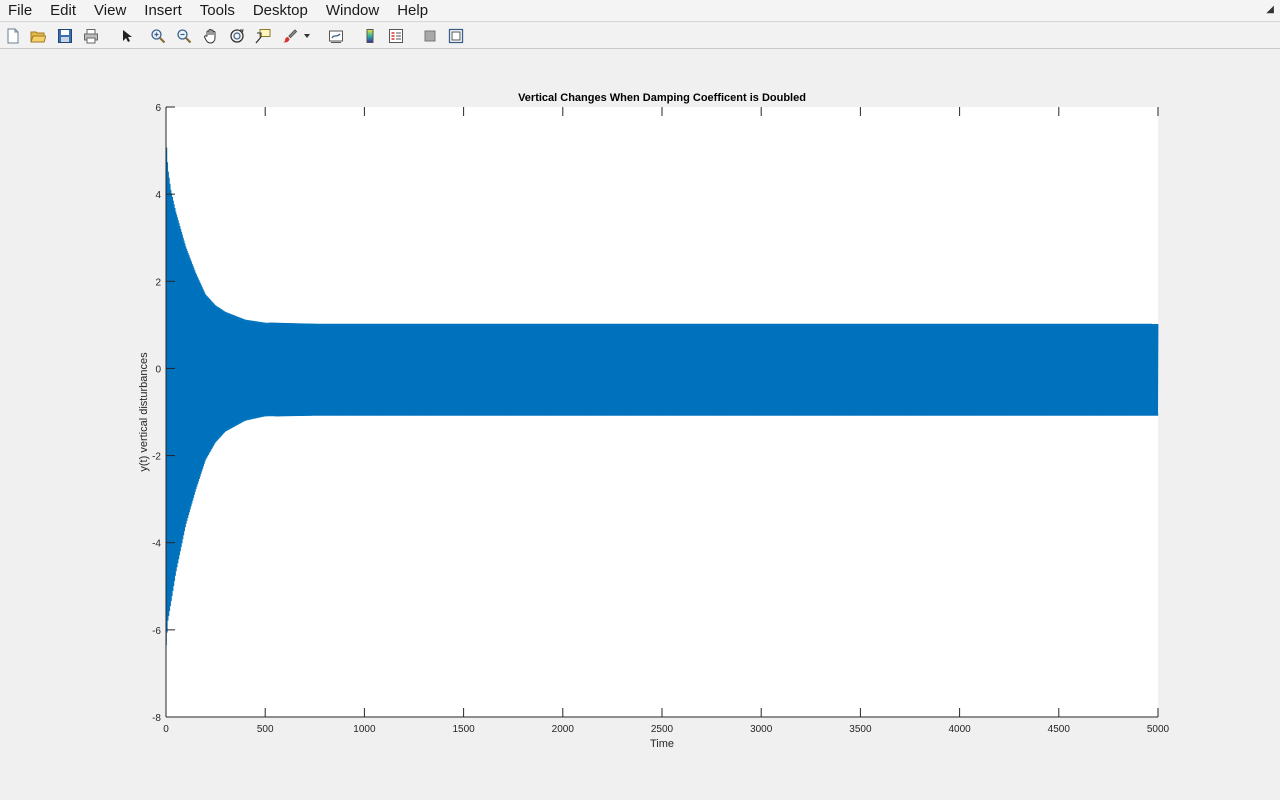 Image resolution: width=1280 pixels, height=800 pixels. I want to click on open-file-icon, so click(38, 36).